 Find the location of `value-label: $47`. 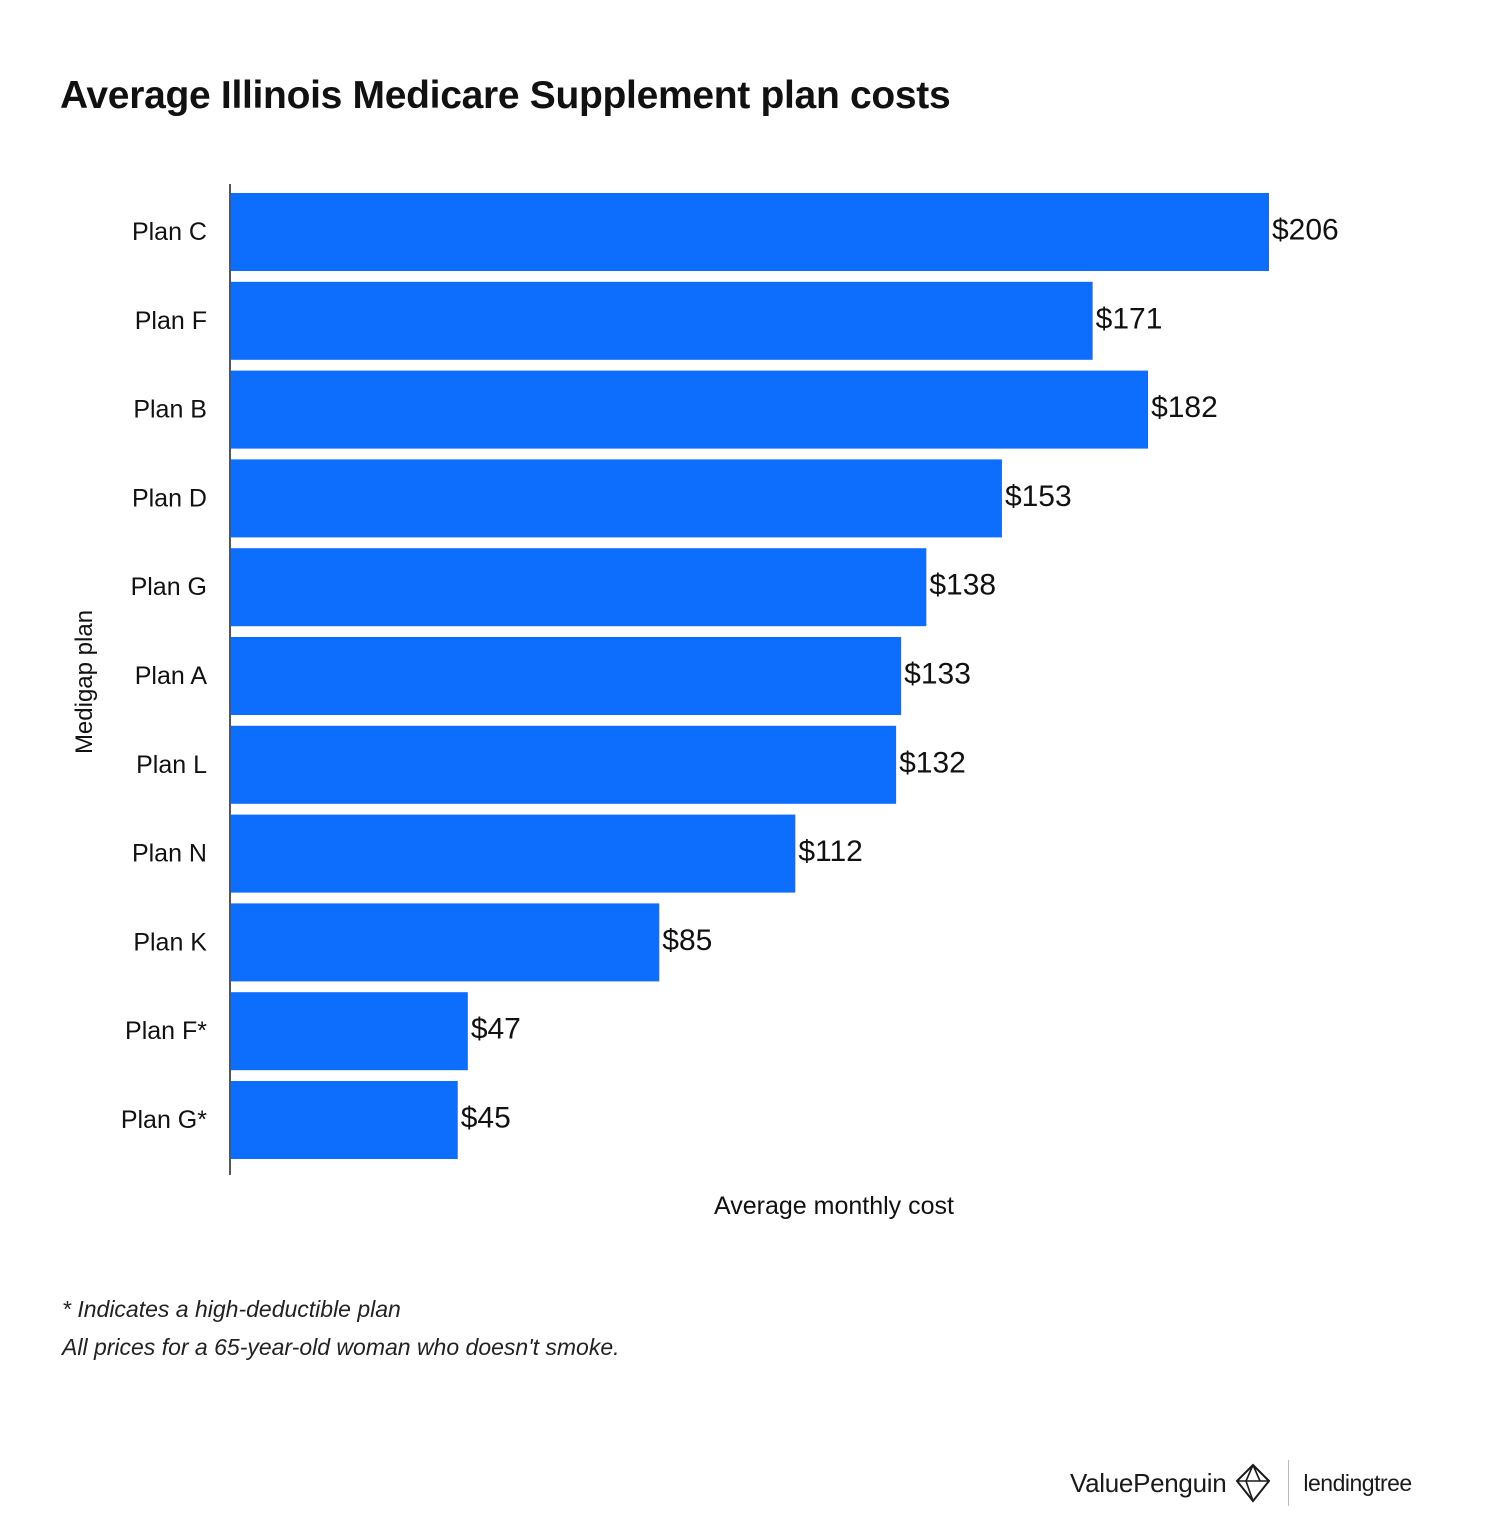

value-label: $47 is located at coordinates (496, 1029).